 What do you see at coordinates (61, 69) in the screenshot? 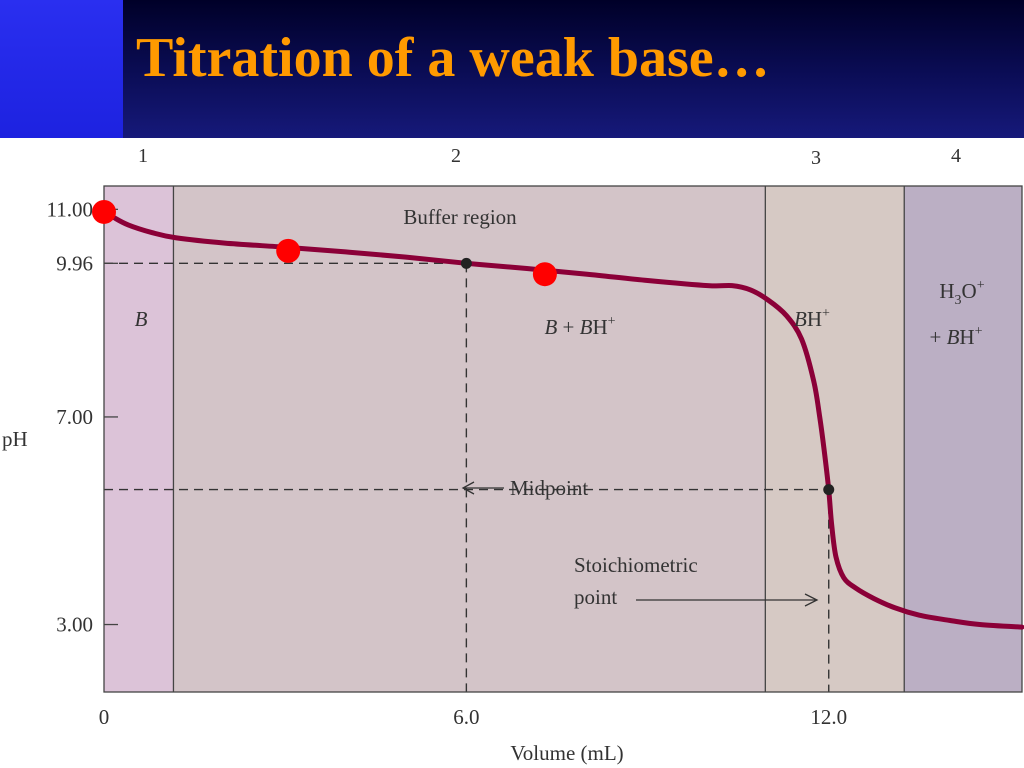
I see `header-accent-bar` at bounding box center [61, 69].